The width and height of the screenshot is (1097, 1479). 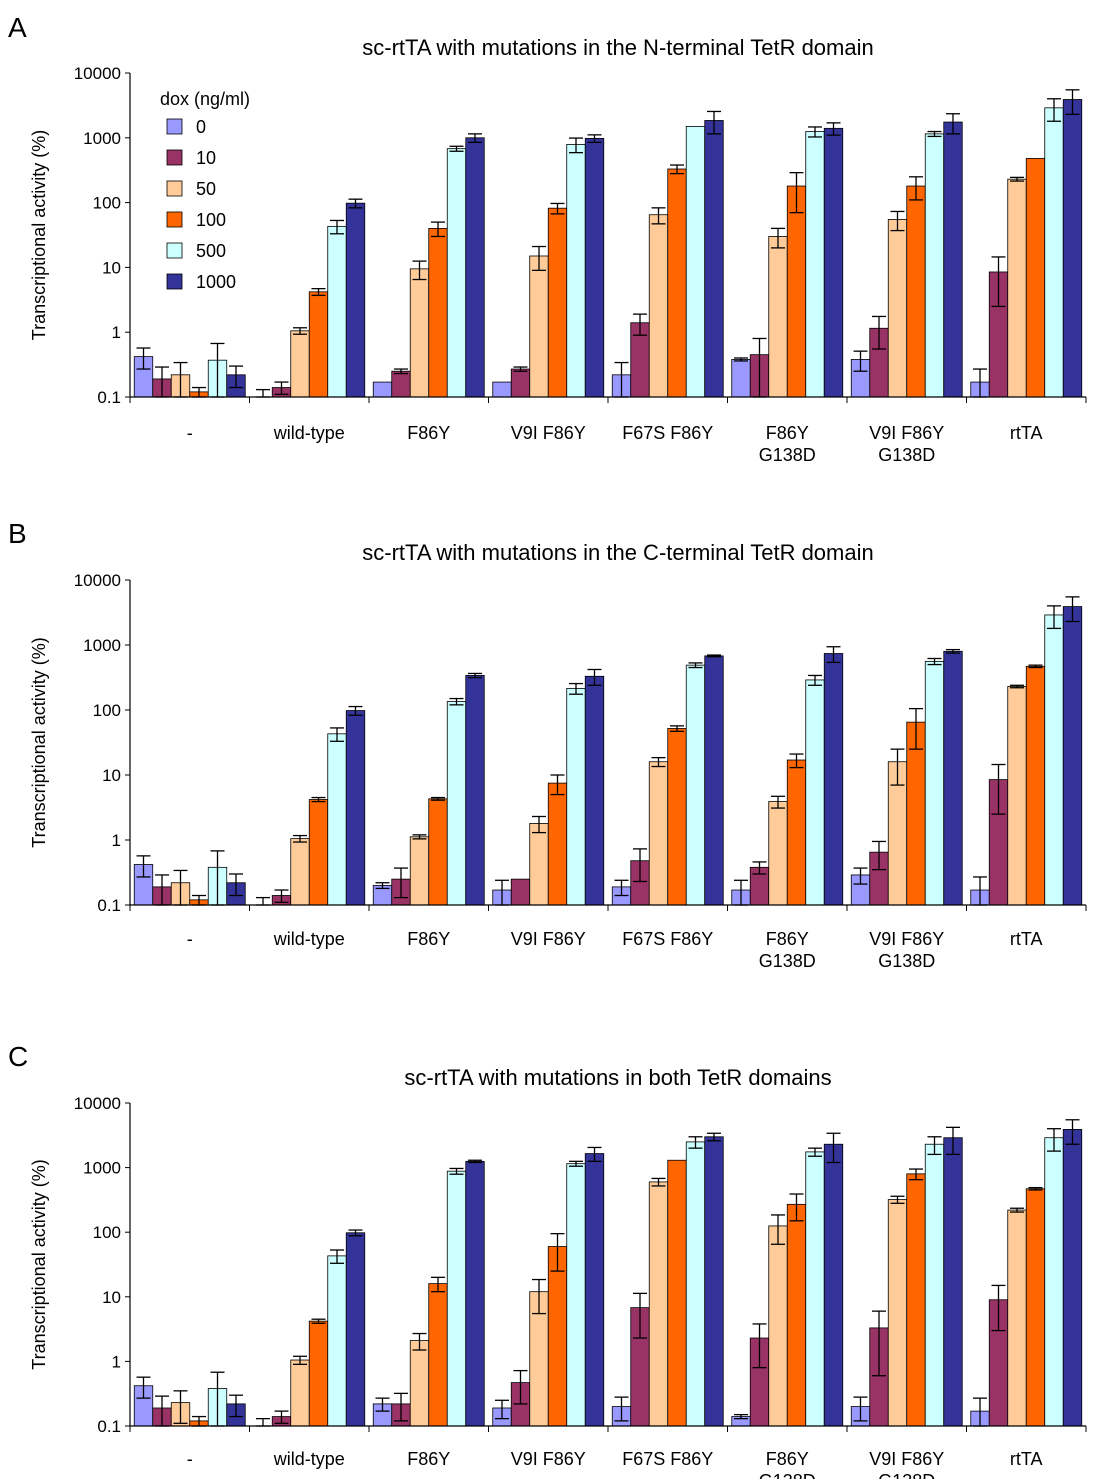 I want to click on panel-label: A, so click(x=17, y=27).